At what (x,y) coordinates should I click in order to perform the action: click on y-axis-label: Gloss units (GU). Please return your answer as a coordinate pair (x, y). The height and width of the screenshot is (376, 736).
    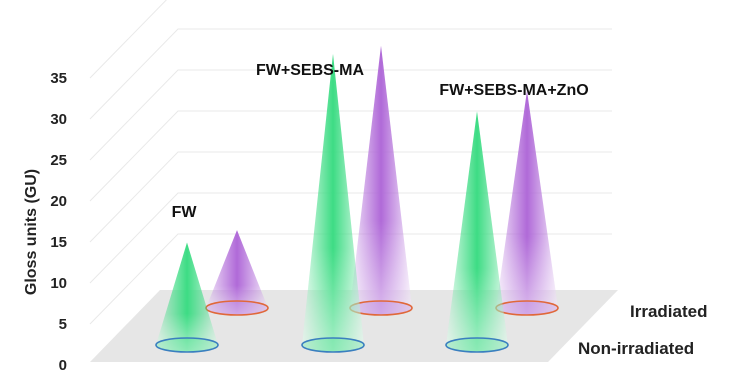
    Looking at the image, I should click on (31, 232).